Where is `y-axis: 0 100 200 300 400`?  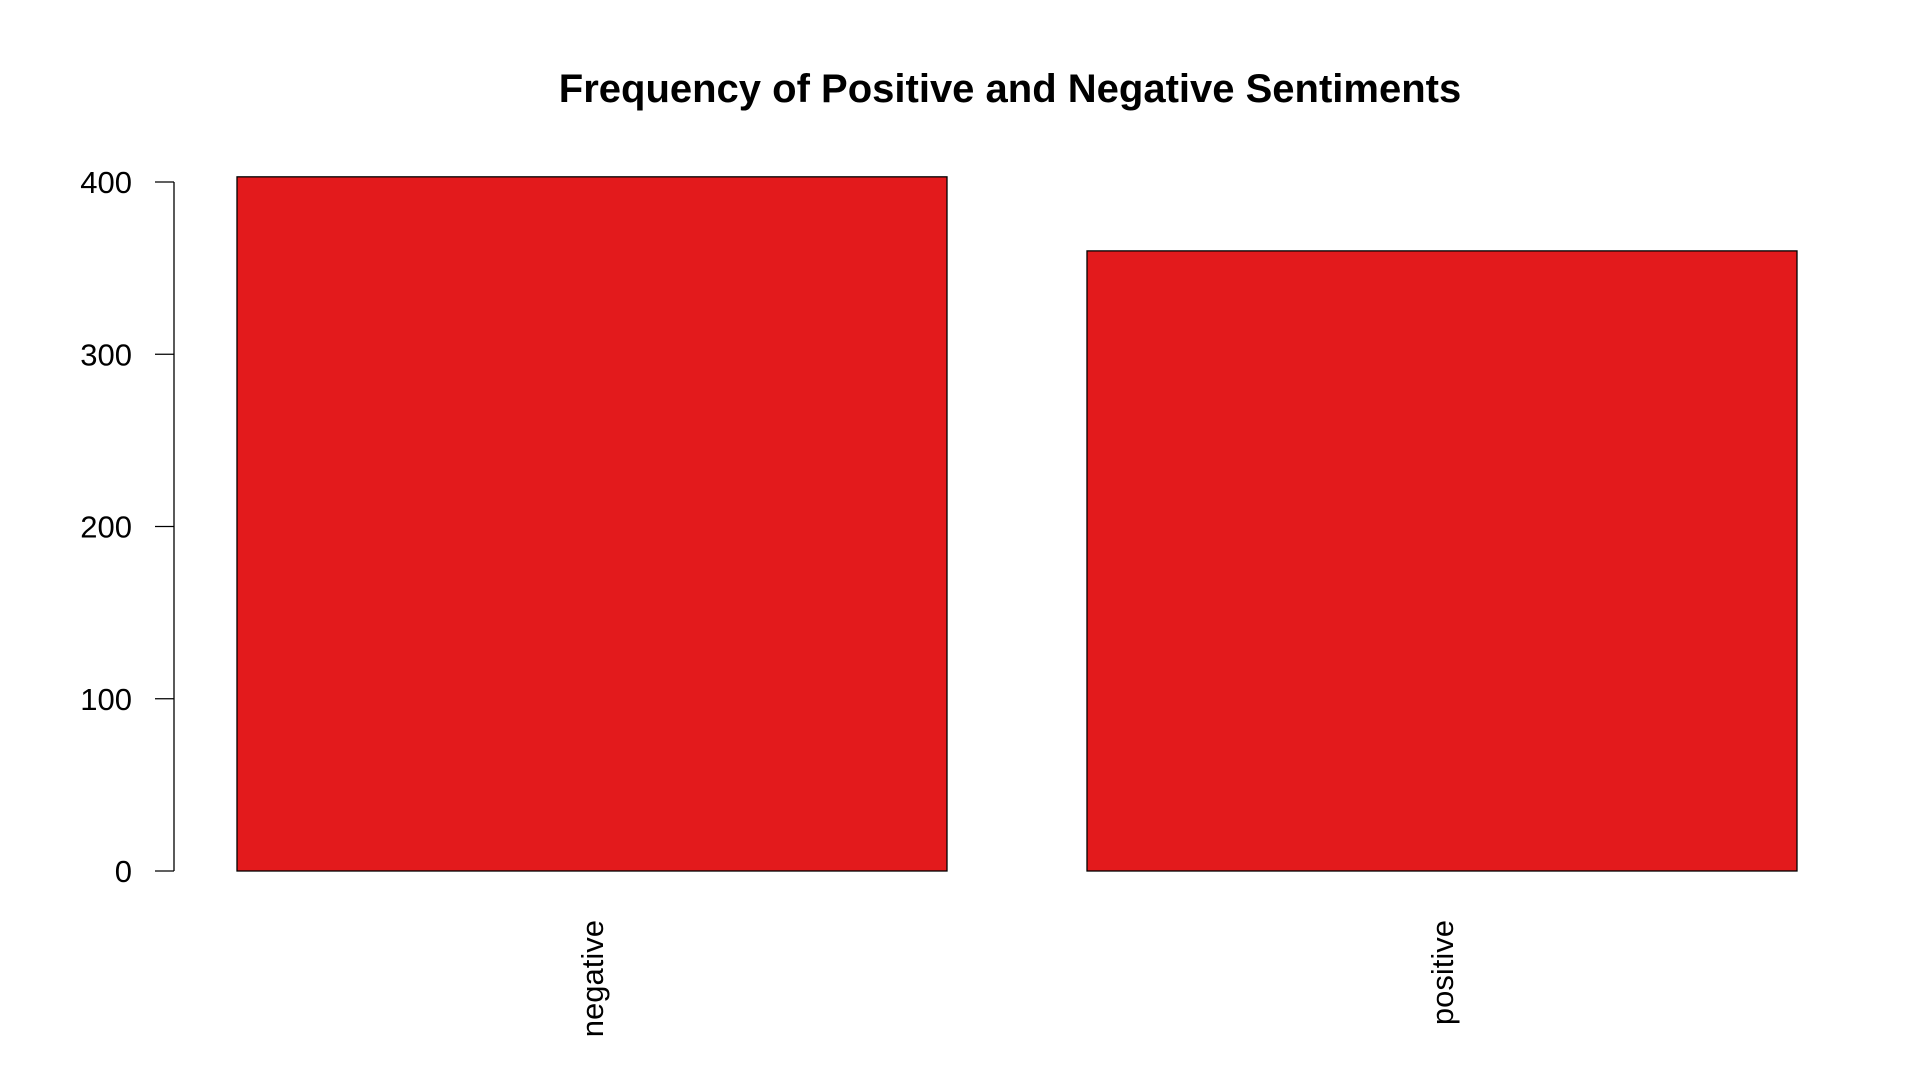
y-axis: 0 100 200 300 400 is located at coordinates (127, 527).